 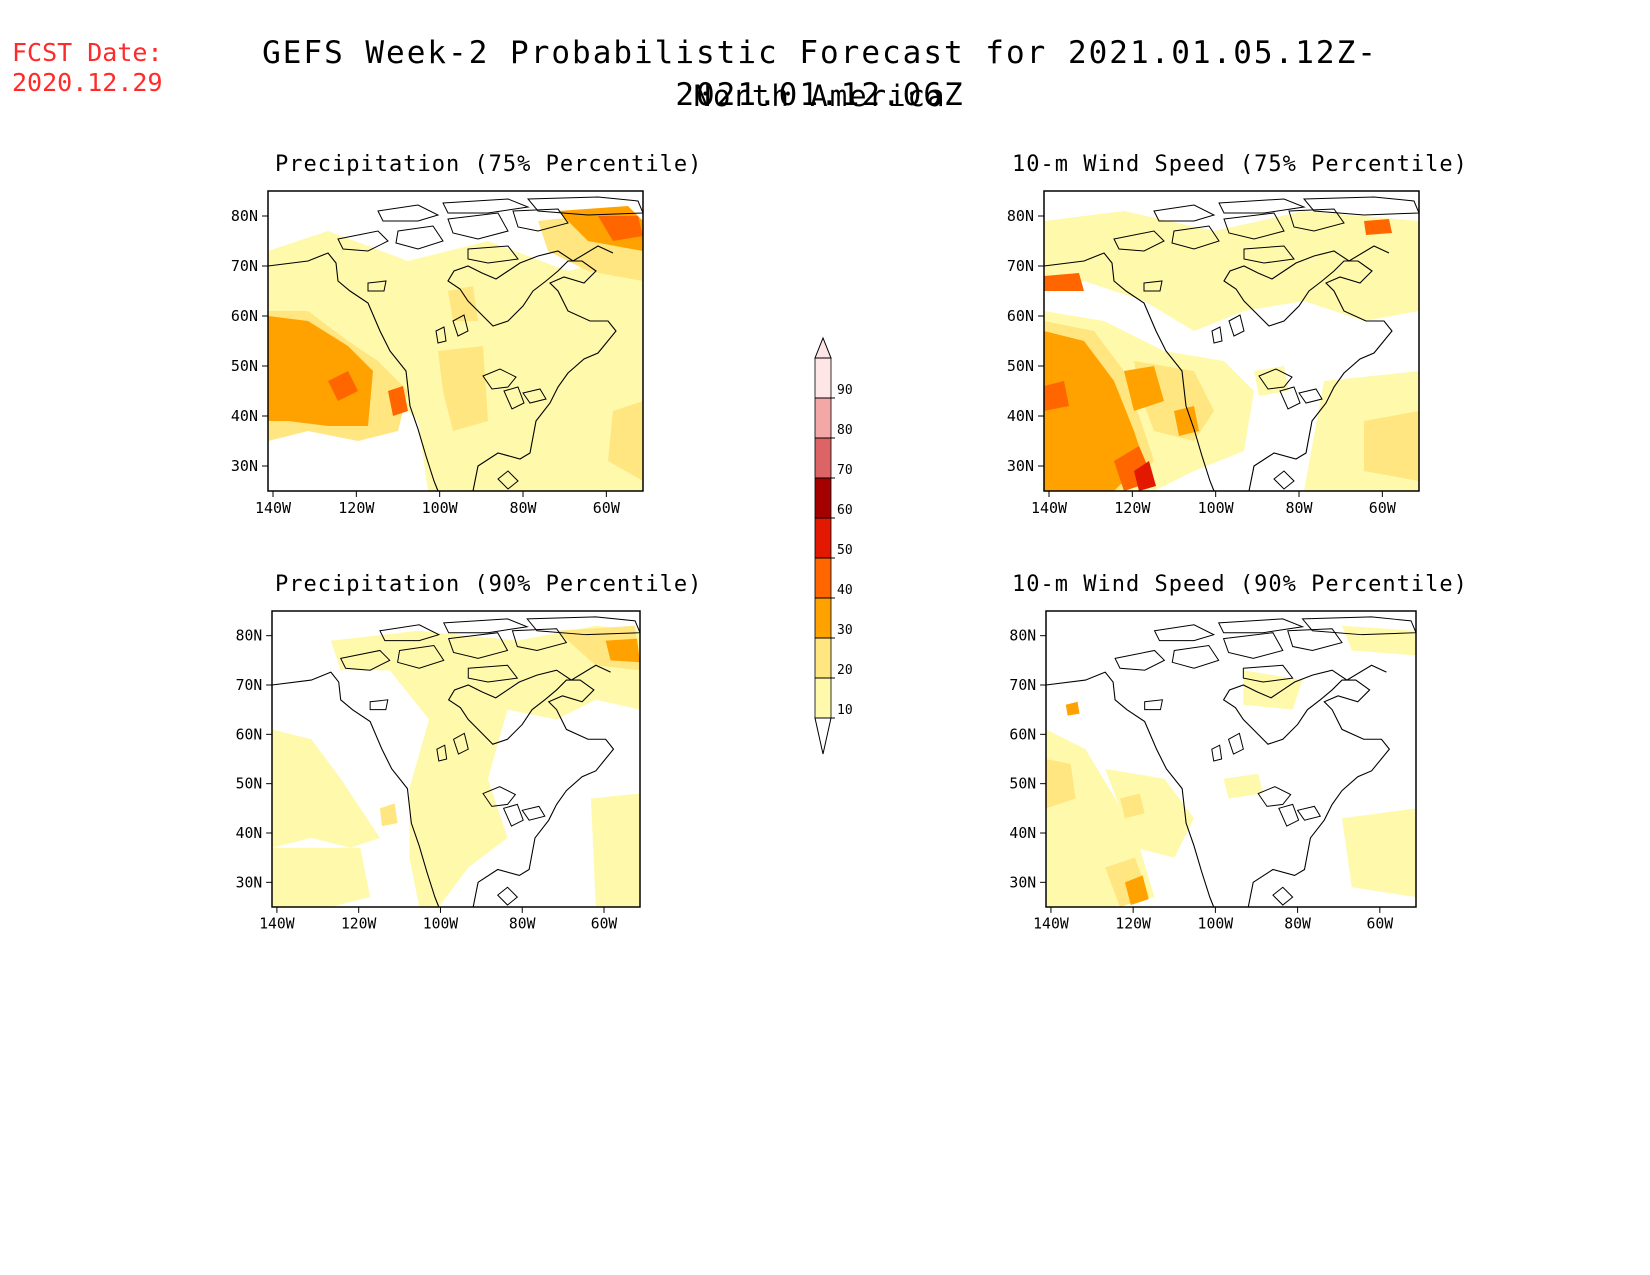 I want to click on map-precip75: 80N 70N 60N 50N 40N 30N 140W 120W 100W 80W 60W, so click(x=437, y=353).